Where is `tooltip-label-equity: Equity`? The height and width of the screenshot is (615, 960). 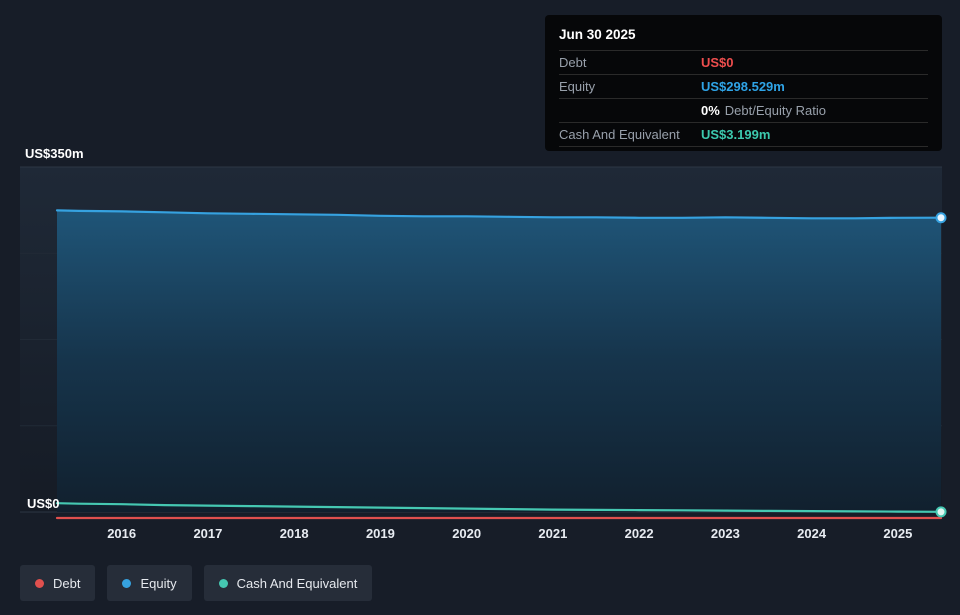
tooltip-label-equity: Equity is located at coordinates (577, 86).